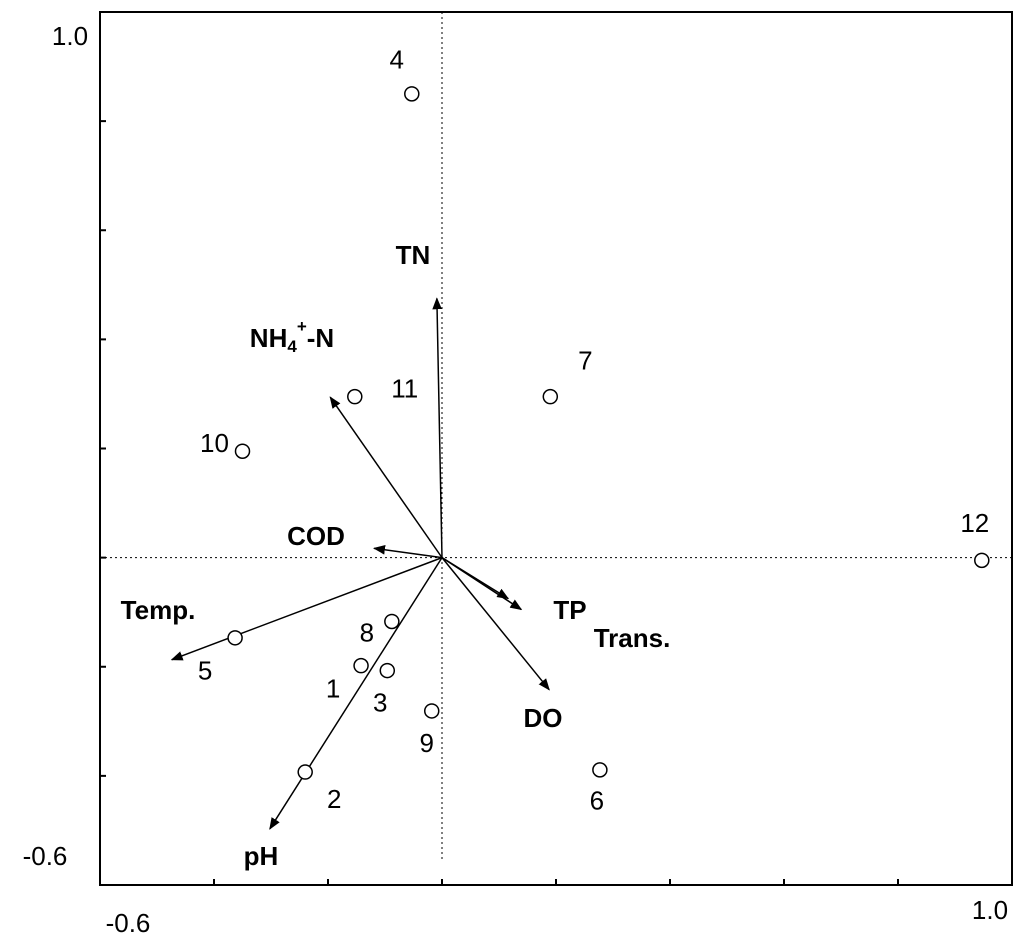  I want to click on y-tick-label: -0.6, so click(45, 856).